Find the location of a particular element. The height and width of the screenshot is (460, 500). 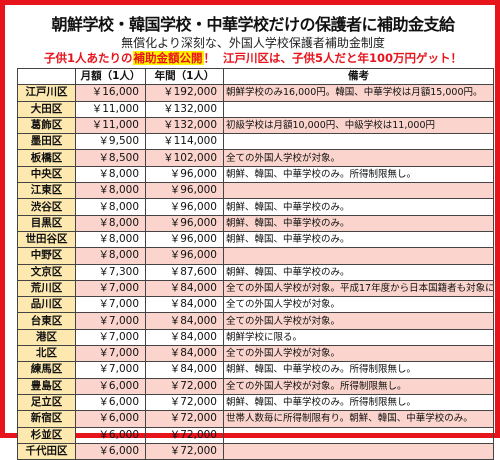

table-row: 杉並区 ￥6,000 ￥72,000 is located at coordinates (255, 435).